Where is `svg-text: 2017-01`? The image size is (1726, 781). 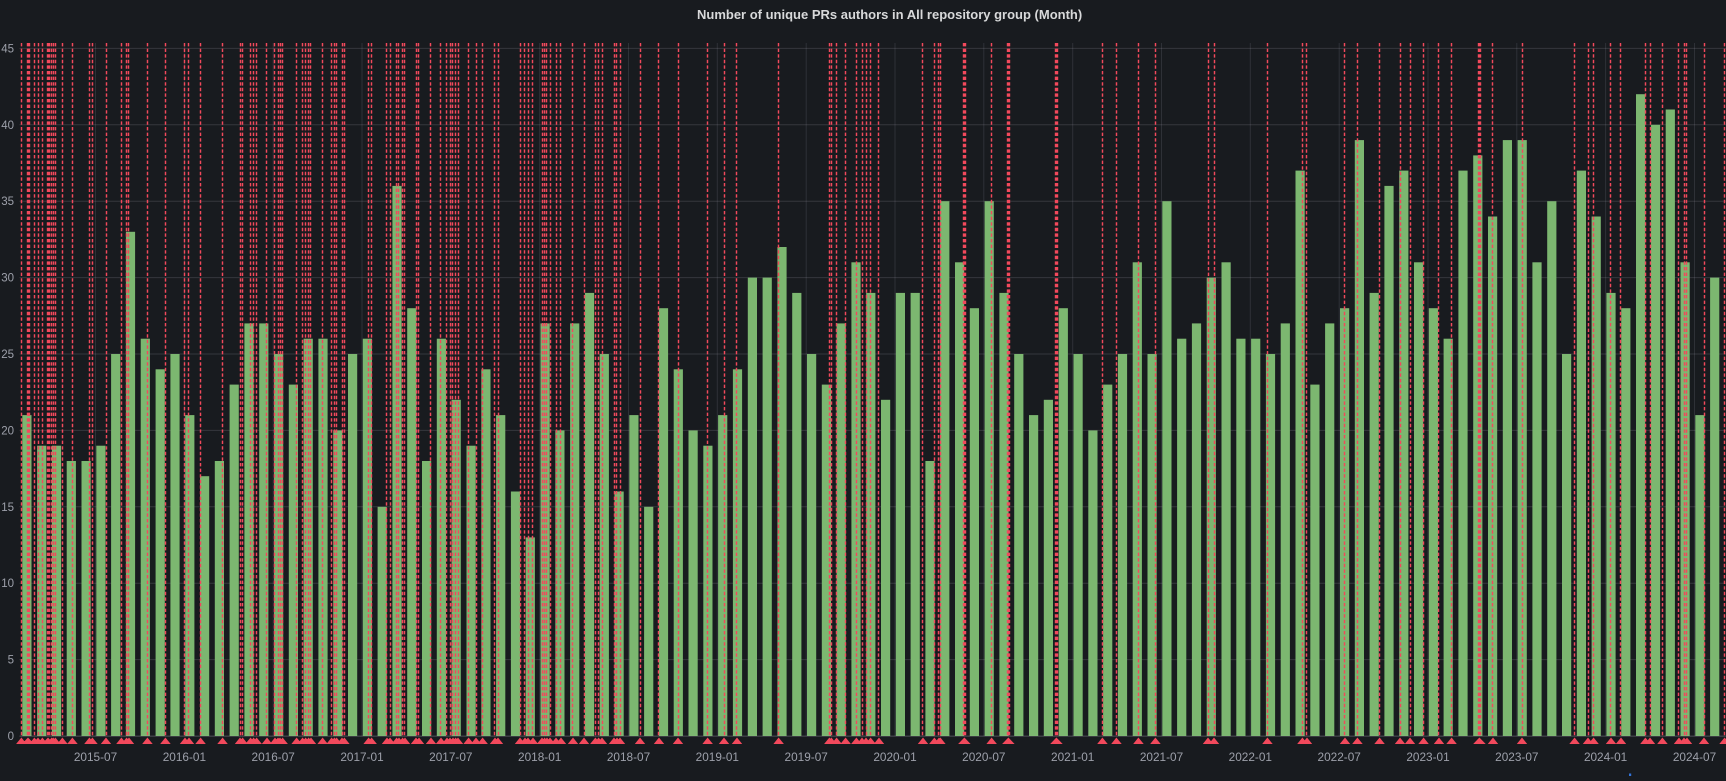 svg-text: 2017-01 is located at coordinates (361, 757).